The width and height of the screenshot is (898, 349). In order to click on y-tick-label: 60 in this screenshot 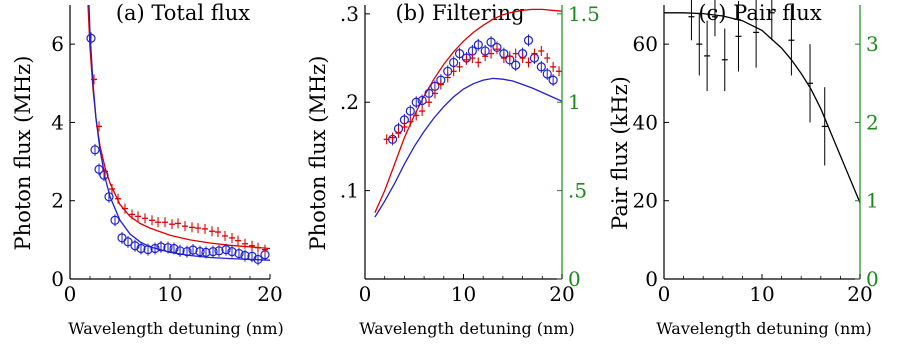, I will do `click(645, 44)`.